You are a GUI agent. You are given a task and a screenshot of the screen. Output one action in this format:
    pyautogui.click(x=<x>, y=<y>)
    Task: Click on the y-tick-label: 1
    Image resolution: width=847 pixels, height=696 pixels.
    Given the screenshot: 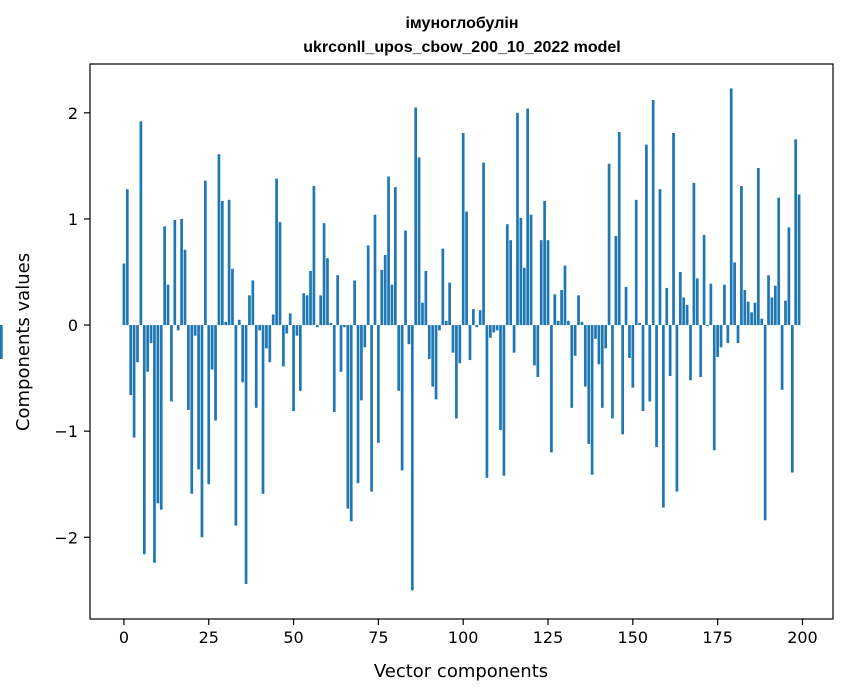 What is the action you would take?
    pyautogui.click(x=73, y=219)
    